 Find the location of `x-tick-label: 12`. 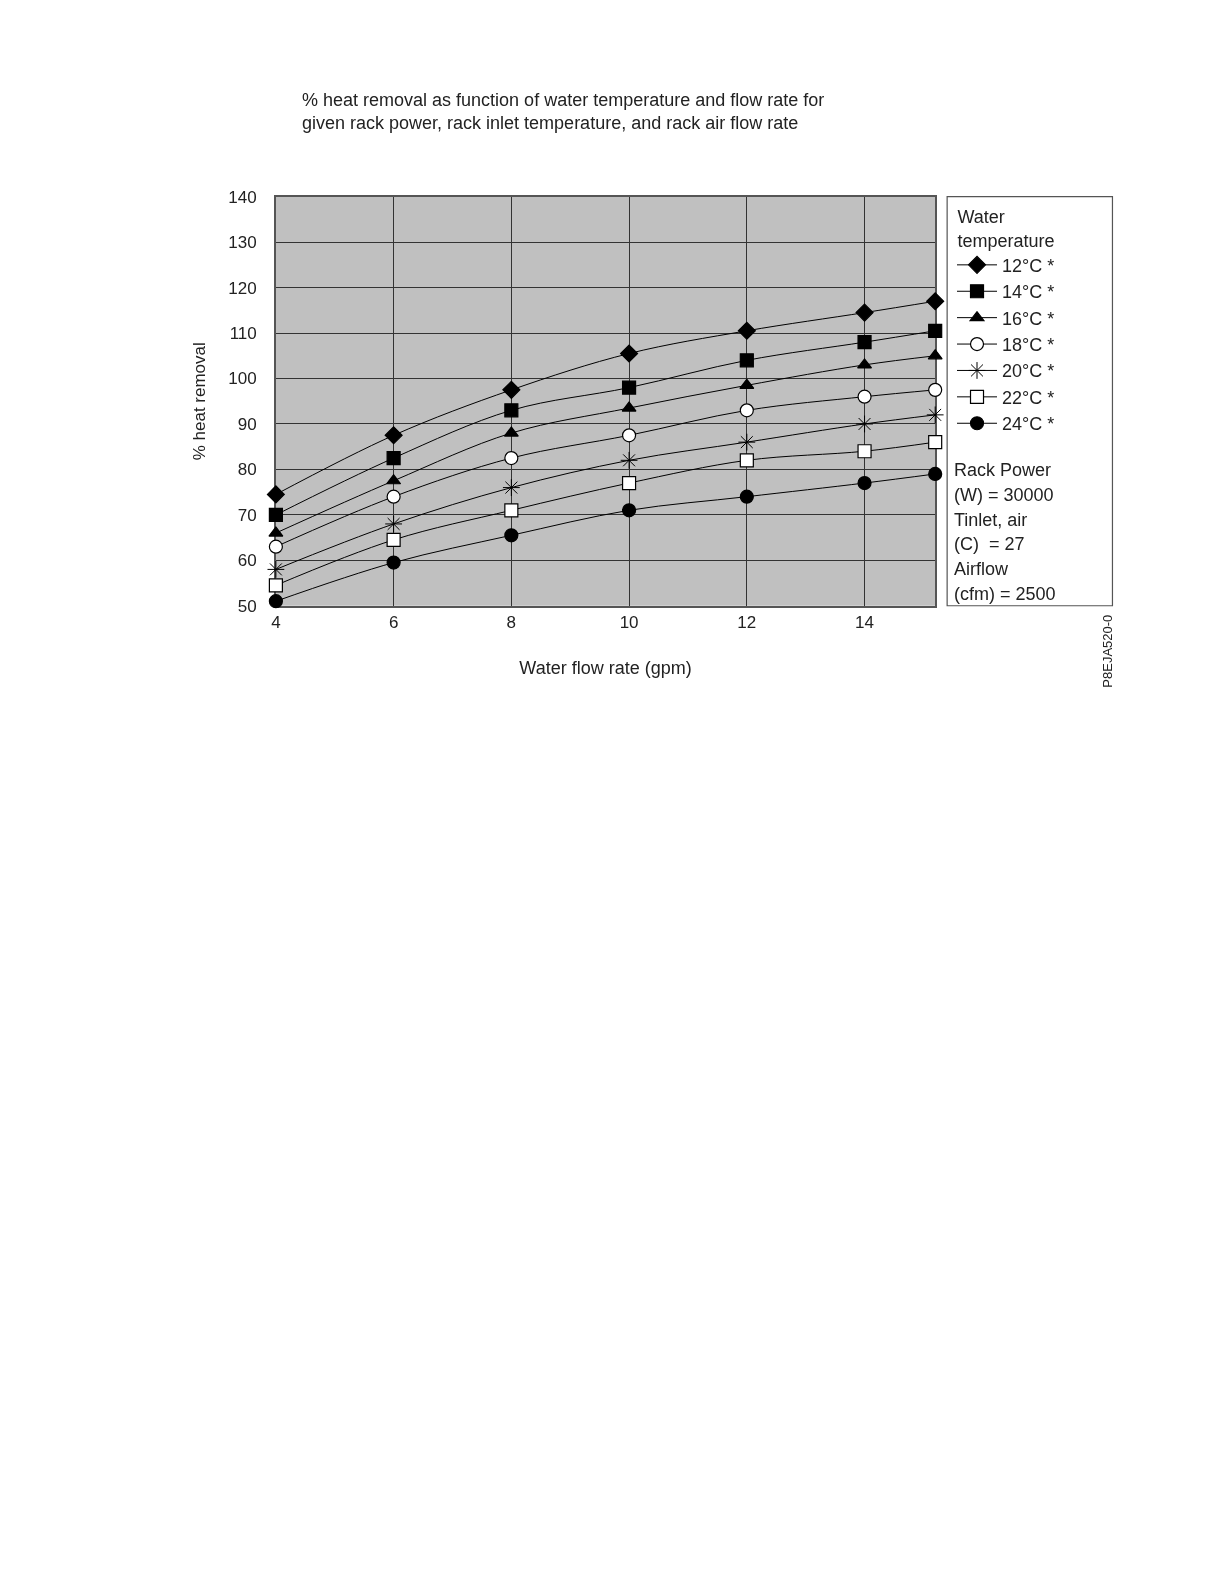

x-tick-label: 12 is located at coordinates (747, 622).